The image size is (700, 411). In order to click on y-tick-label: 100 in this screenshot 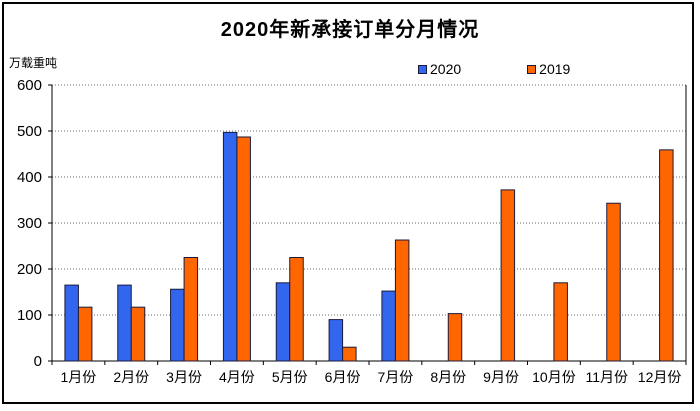, I will do `click(29, 315)`.